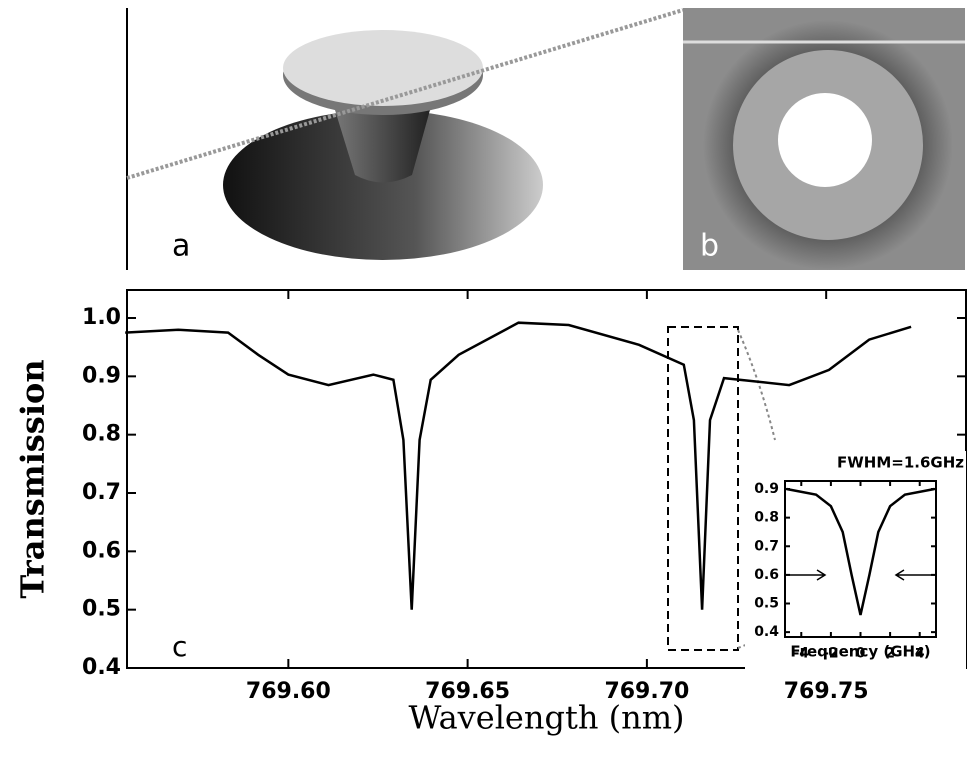  Describe the element at coordinates (288, 691) in the screenshot. I see `x-tick-label: 769.60` at that location.